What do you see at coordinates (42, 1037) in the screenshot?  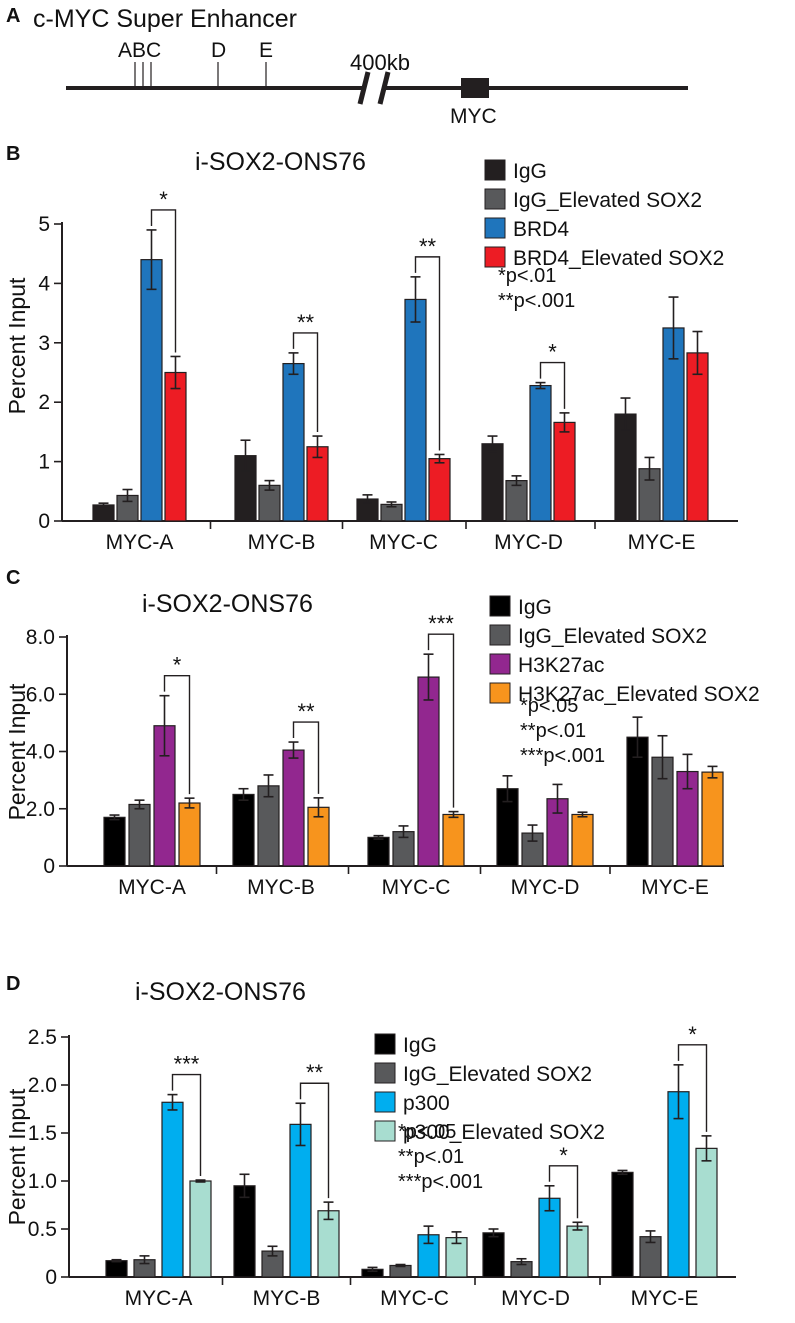 I see `p2-y-tick-label: 2.5` at bounding box center [42, 1037].